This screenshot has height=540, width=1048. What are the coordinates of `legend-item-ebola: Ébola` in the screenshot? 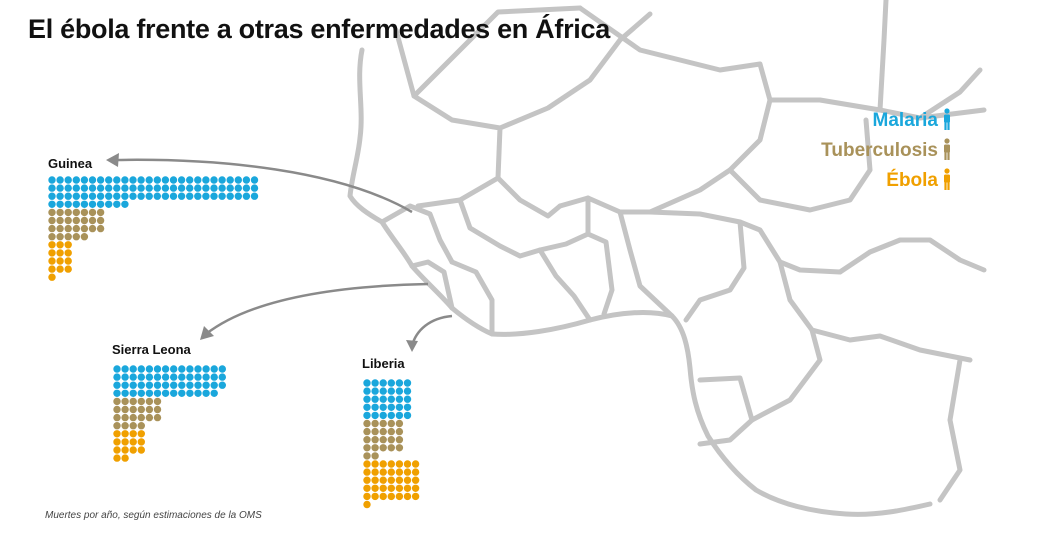 It's located at (886, 181).